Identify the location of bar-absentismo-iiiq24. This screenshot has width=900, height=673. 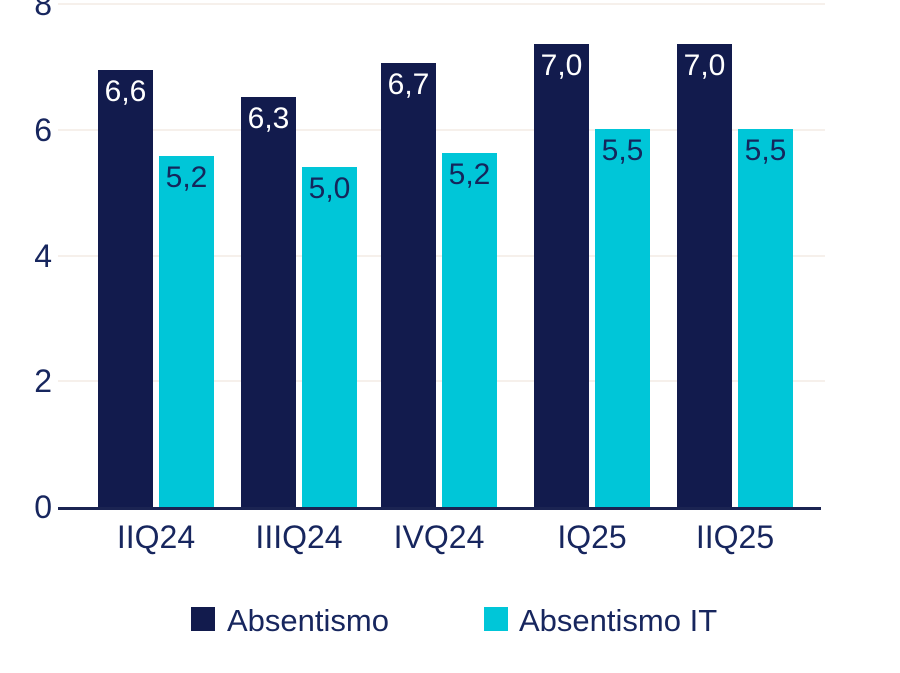
(268, 302).